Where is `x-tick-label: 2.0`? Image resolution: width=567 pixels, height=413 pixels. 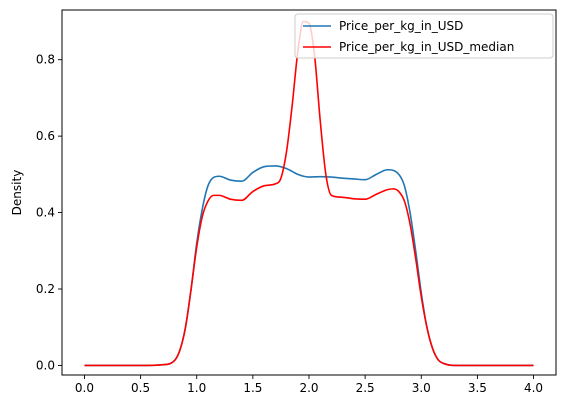
x-tick-label: 2.0 is located at coordinates (308, 388).